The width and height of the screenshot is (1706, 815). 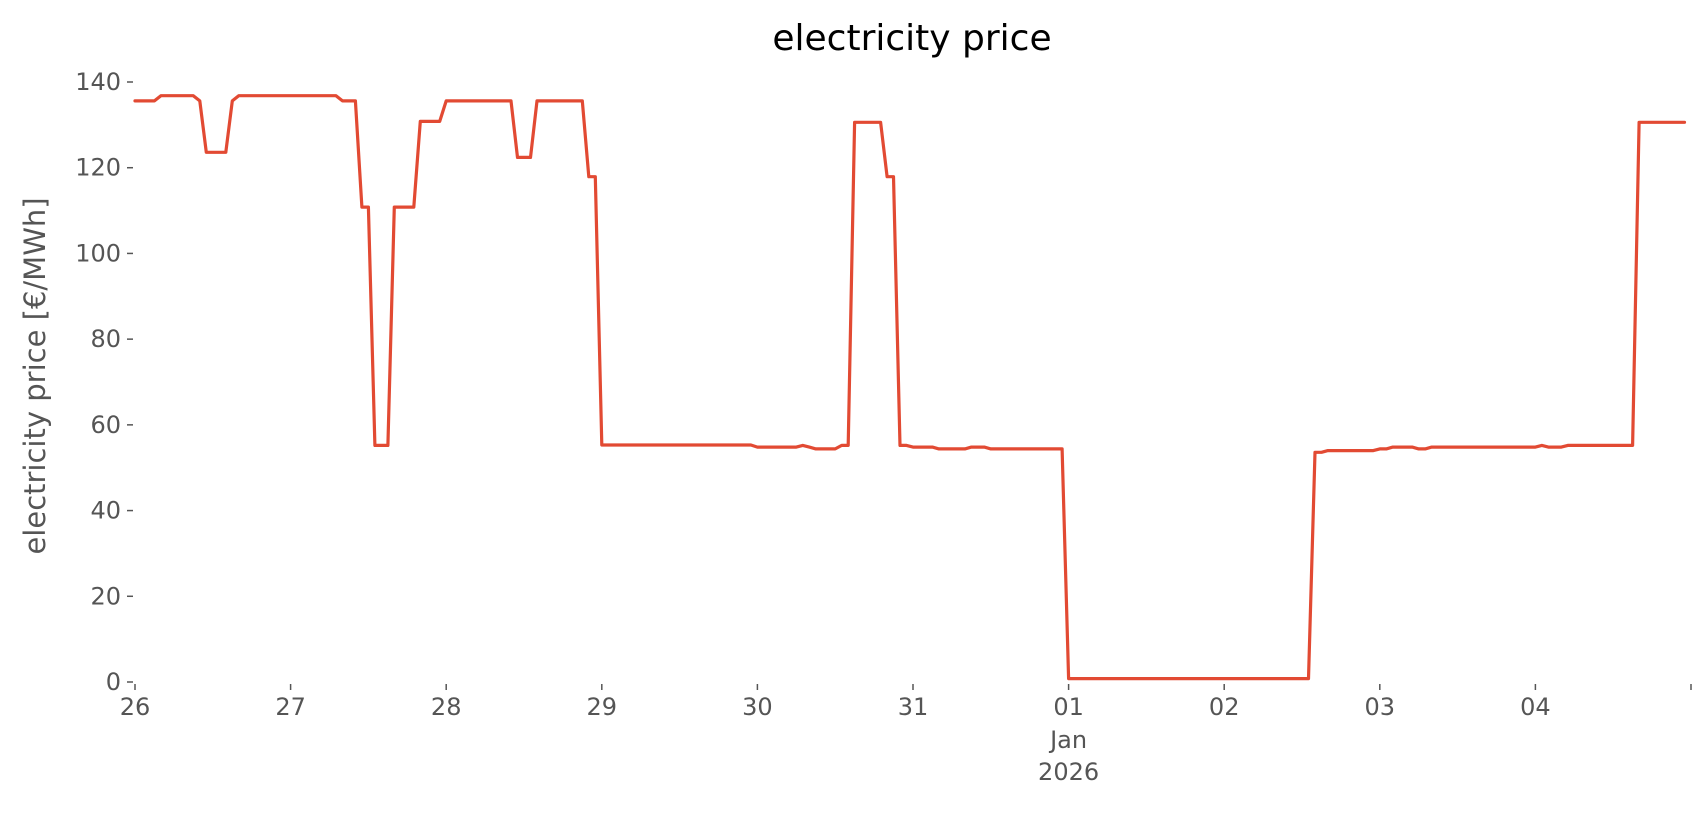 I want to click on x-tick-label: 26, so click(x=135, y=707).